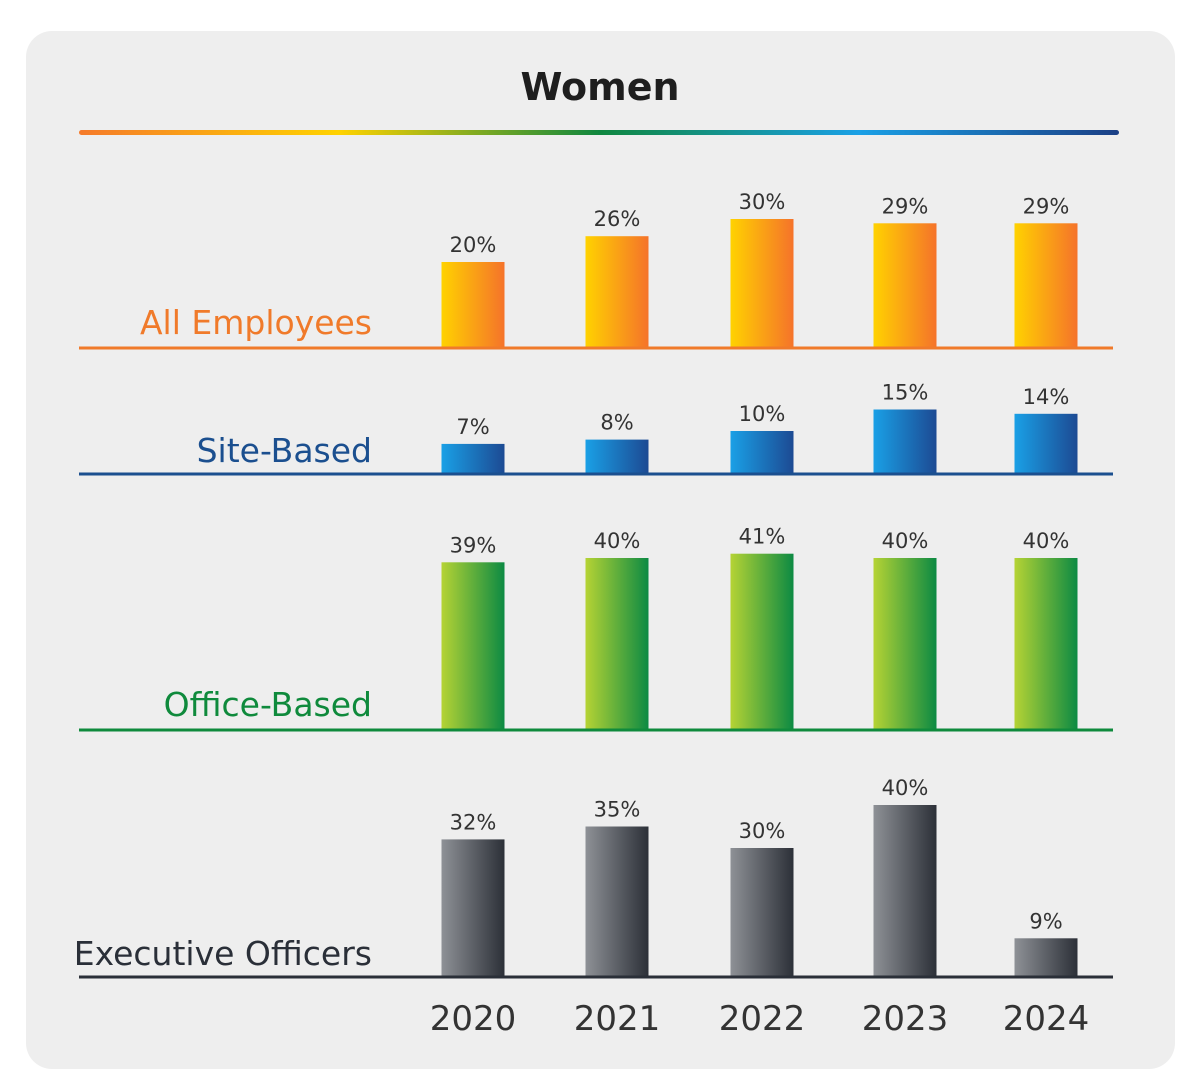  What do you see at coordinates (617, 219) in the screenshot?
I see `value-label-all-employees-2021: 26%` at bounding box center [617, 219].